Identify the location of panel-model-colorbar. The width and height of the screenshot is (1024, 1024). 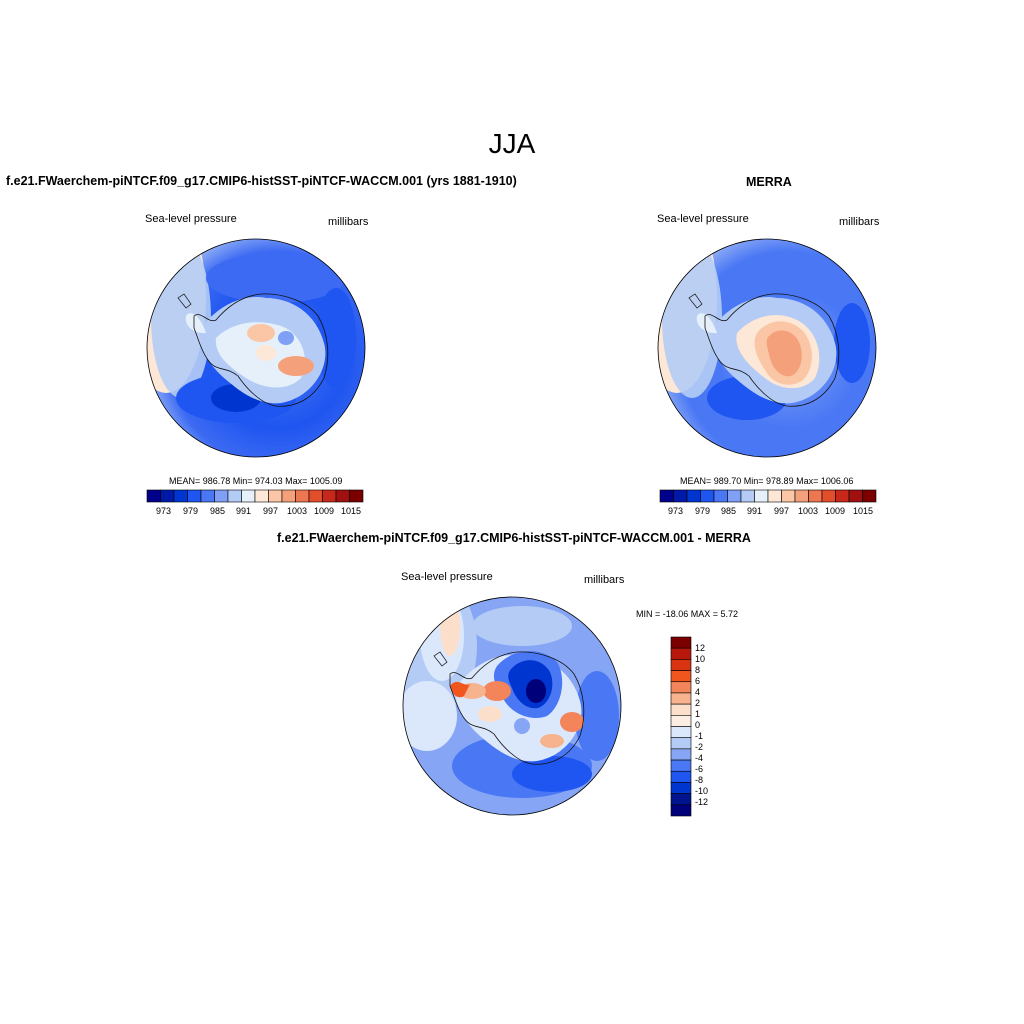
(255, 496).